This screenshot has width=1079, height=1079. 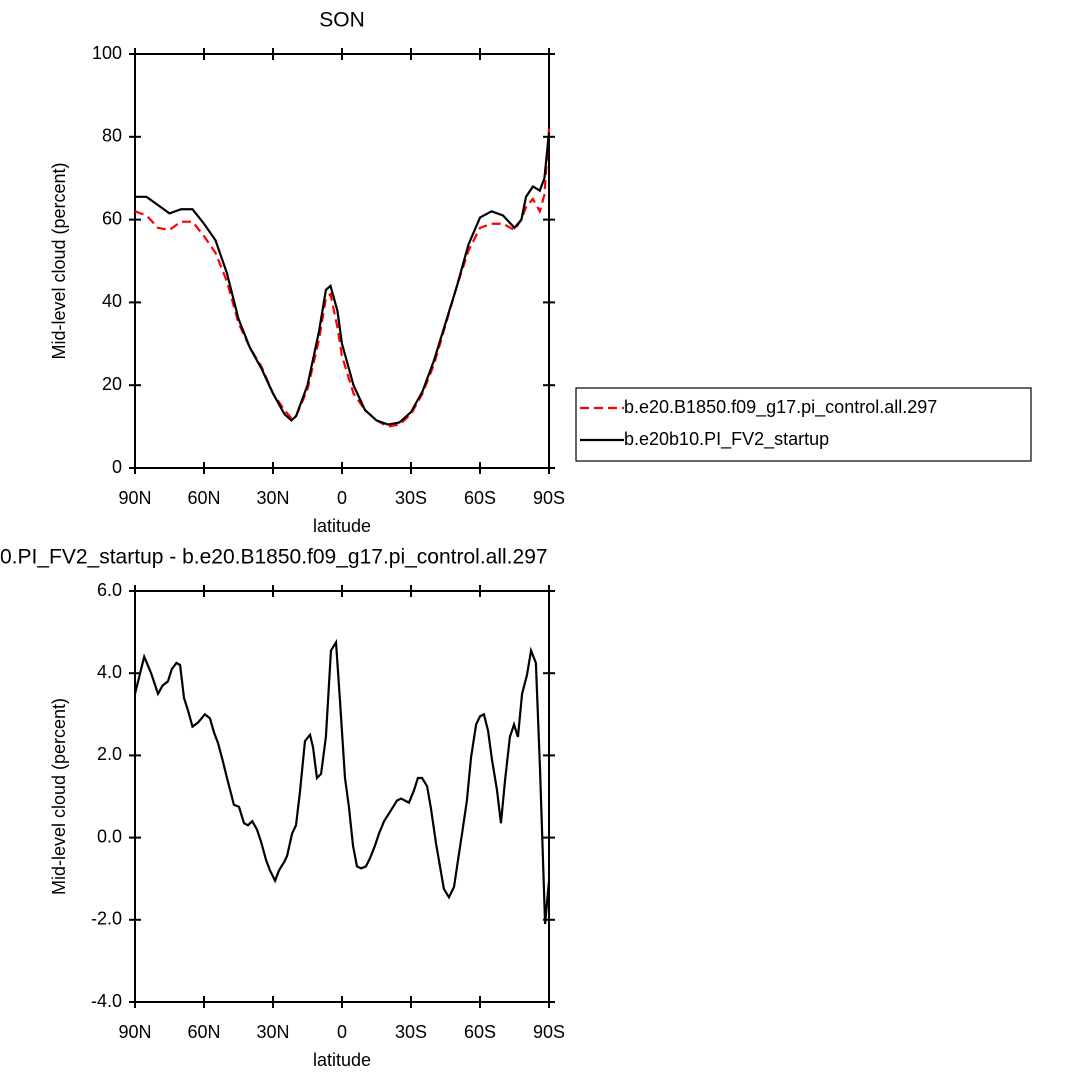 I want to click on y-tick-label: 100, so click(x=107, y=53).